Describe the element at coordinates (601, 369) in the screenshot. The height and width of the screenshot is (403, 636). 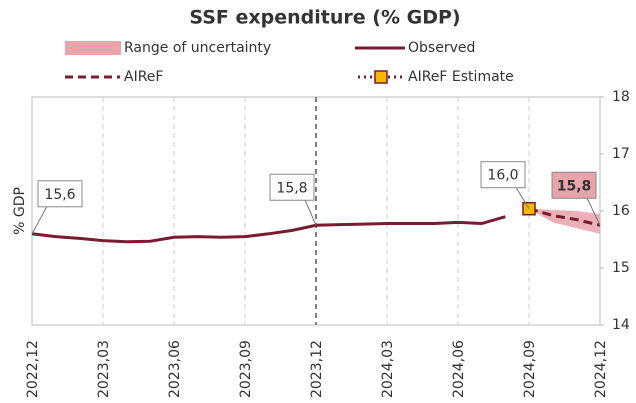
I see `x-tick-label: 2024,12` at that location.